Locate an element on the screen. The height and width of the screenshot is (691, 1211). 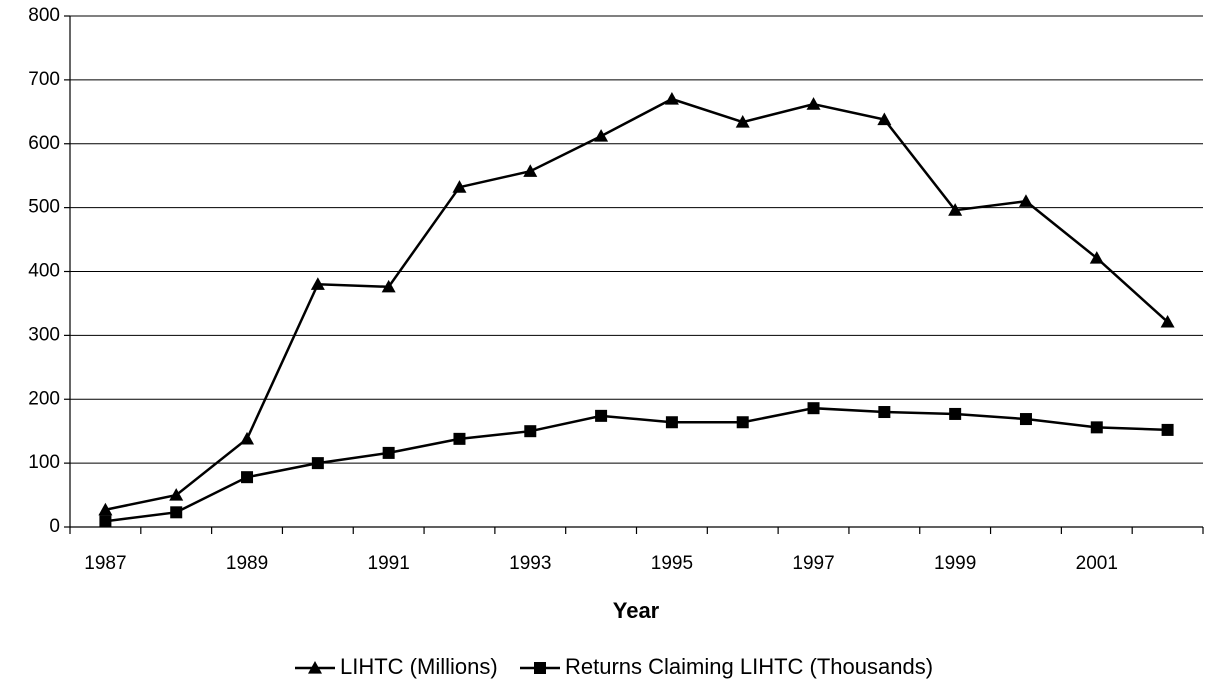
legend-label: Returns Claiming LIHTC (Thousands) is located at coordinates (749, 666).